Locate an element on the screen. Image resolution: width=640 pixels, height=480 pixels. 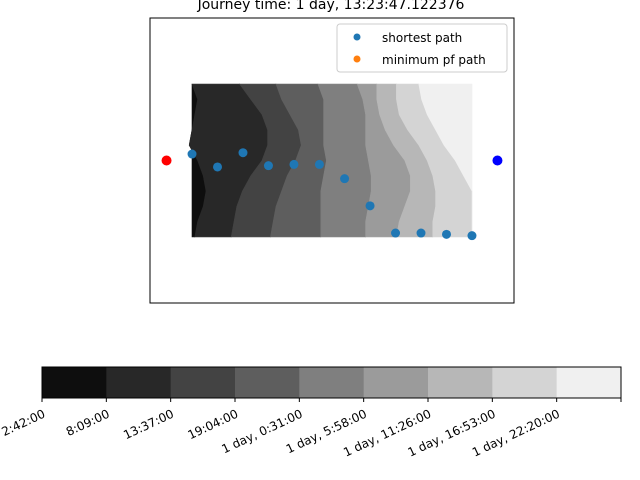
legend-box is located at coordinates (422, 48).